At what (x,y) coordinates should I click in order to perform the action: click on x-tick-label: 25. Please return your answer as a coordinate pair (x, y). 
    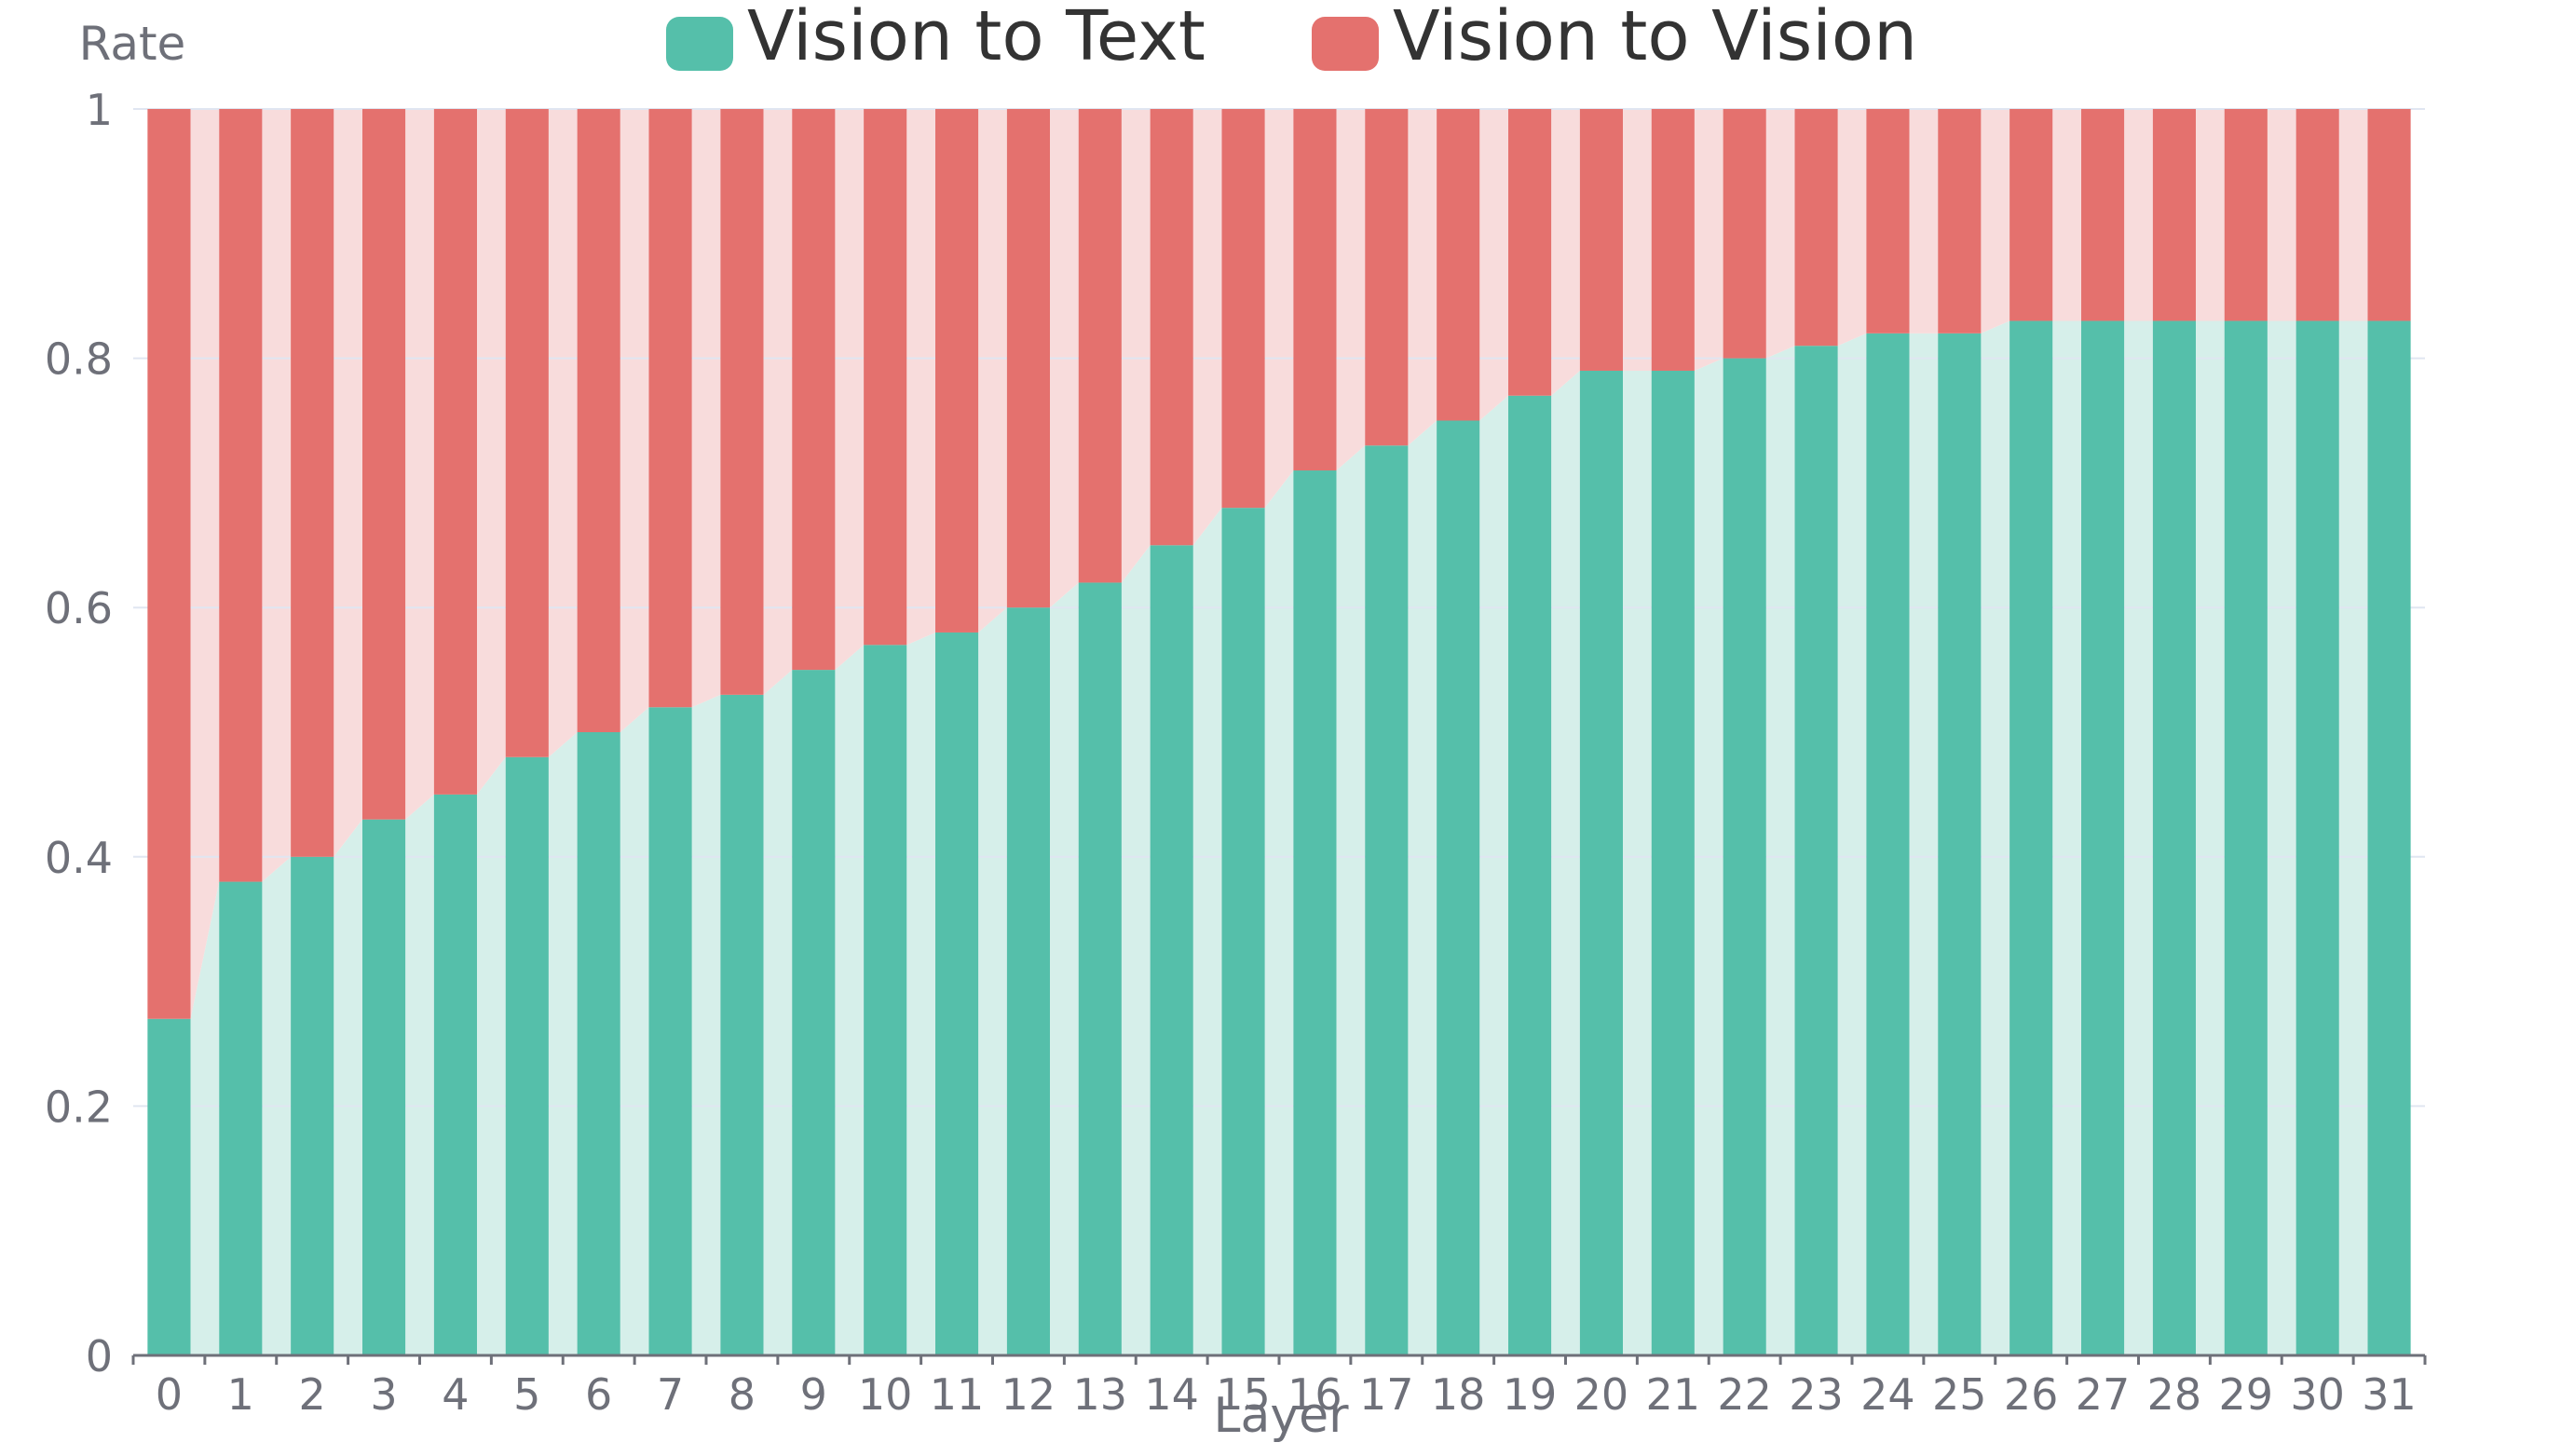
    Looking at the image, I should click on (1959, 1394).